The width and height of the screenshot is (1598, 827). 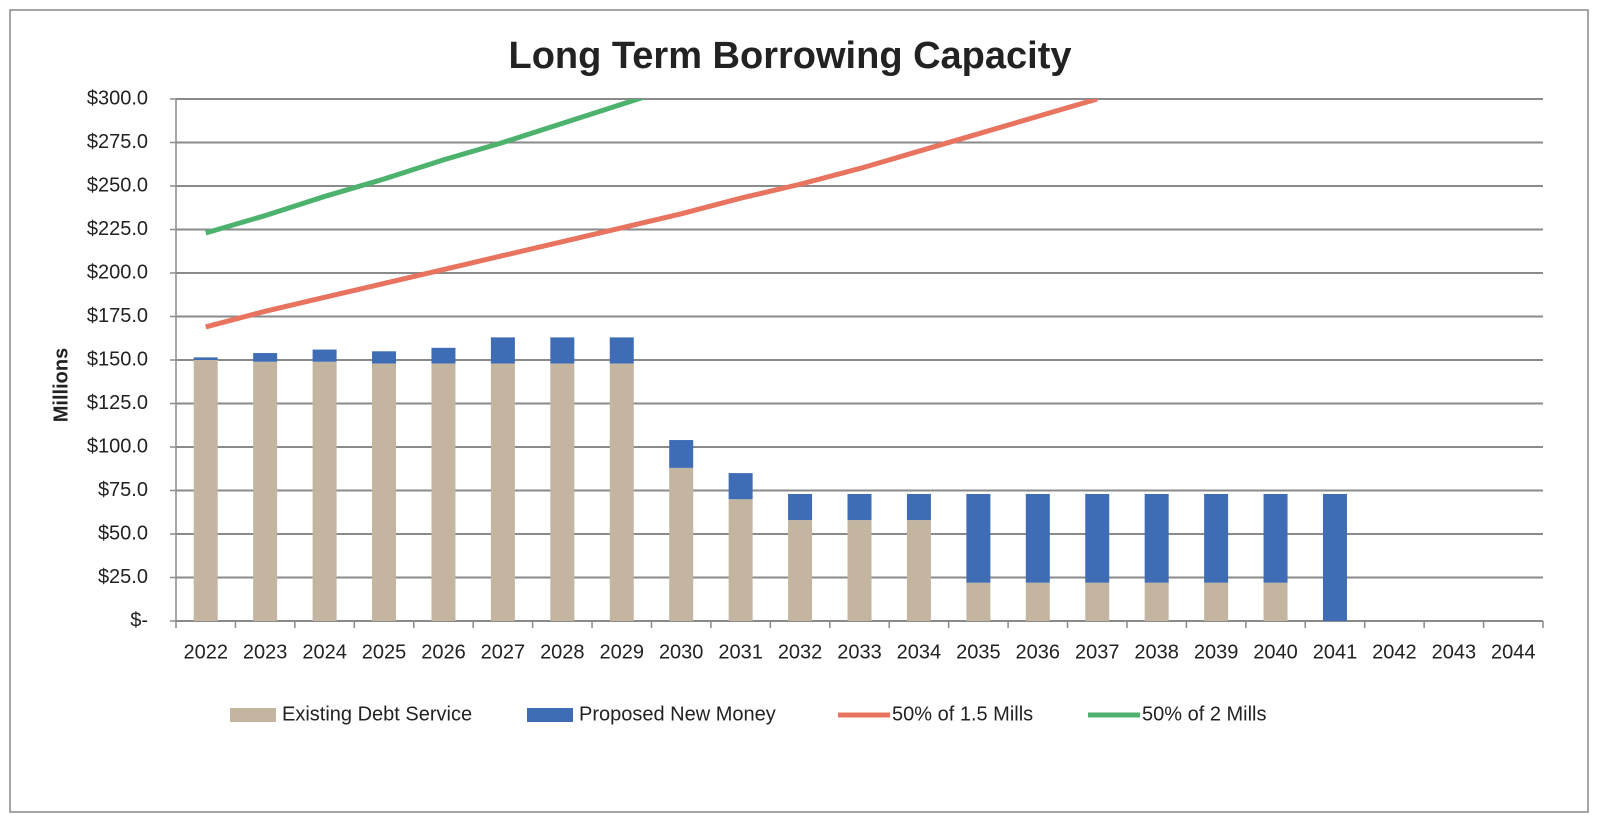 What do you see at coordinates (978, 652) in the screenshot?
I see `x-tick-label: 2035` at bounding box center [978, 652].